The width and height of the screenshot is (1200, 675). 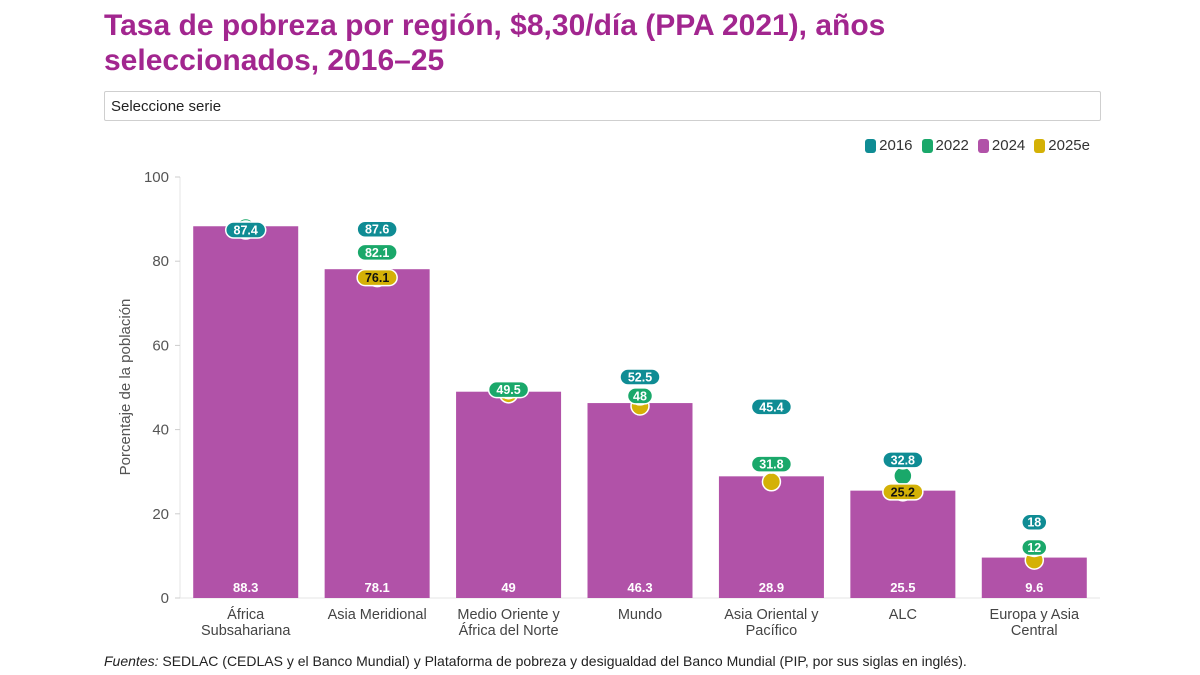 I want to click on legend-item-2016: 2016, so click(x=889, y=145).